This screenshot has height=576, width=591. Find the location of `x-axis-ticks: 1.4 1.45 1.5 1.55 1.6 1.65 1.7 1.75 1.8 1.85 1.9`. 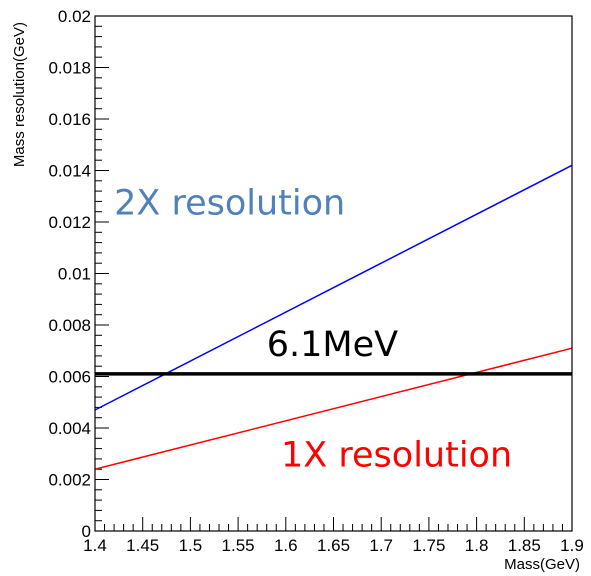

x-axis-ticks: 1.4 1.45 1.5 1.55 1.6 1.65 1.7 1.75 1.8 1.85 1.9 is located at coordinates (333, 536).